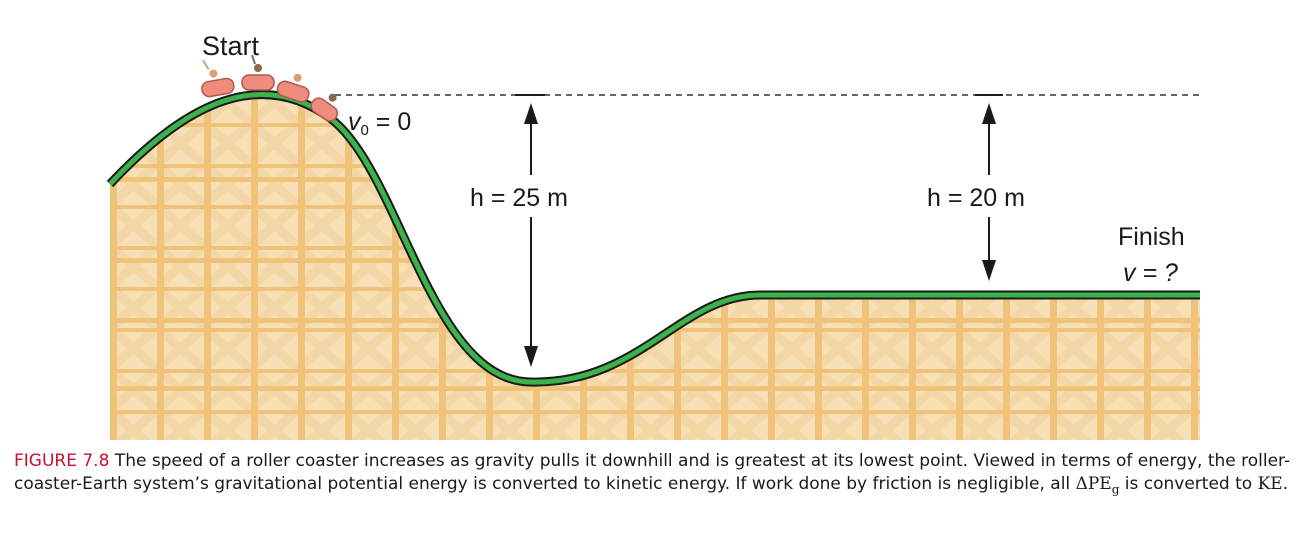 This screenshot has height=537, width=1311. Describe the element at coordinates (379, 123) in the screenshot. I see `initial-velocity-label: v0 = 0` at that location.